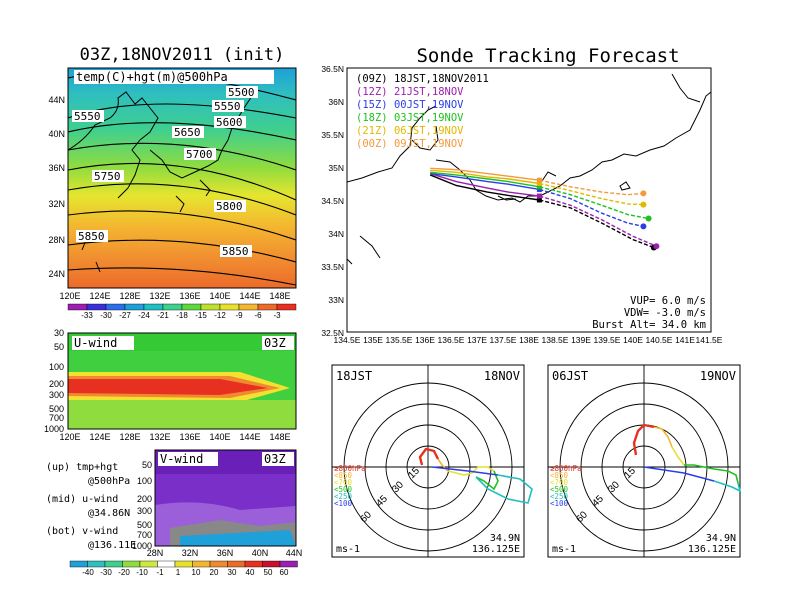 The image size is (792, 612). I want to click on note-line: (mid) u-wind, so click(82, 499).